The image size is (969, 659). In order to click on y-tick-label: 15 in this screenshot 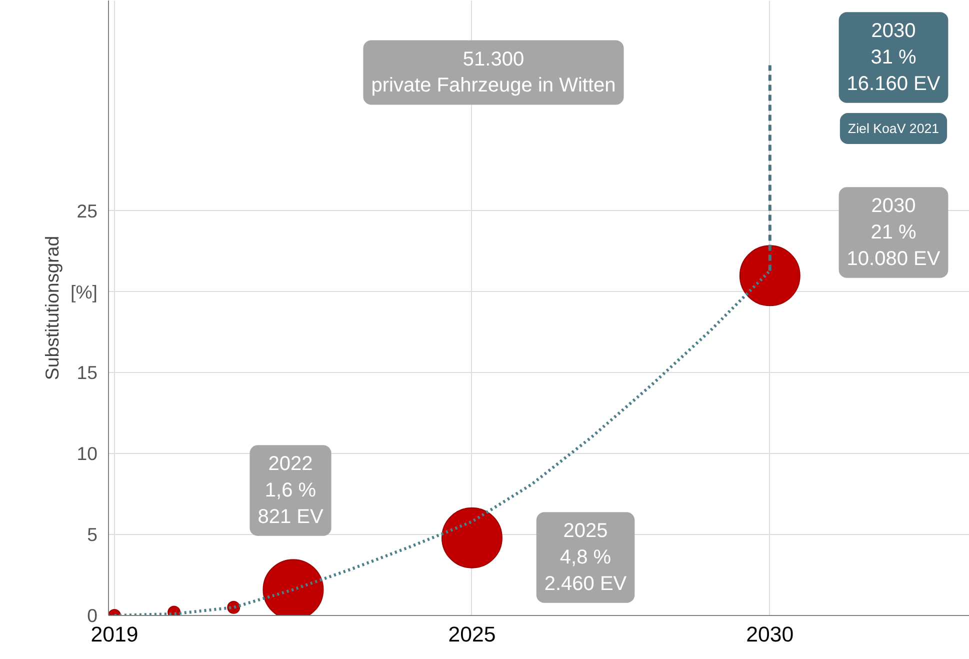, I will do `click(87, 373)`.